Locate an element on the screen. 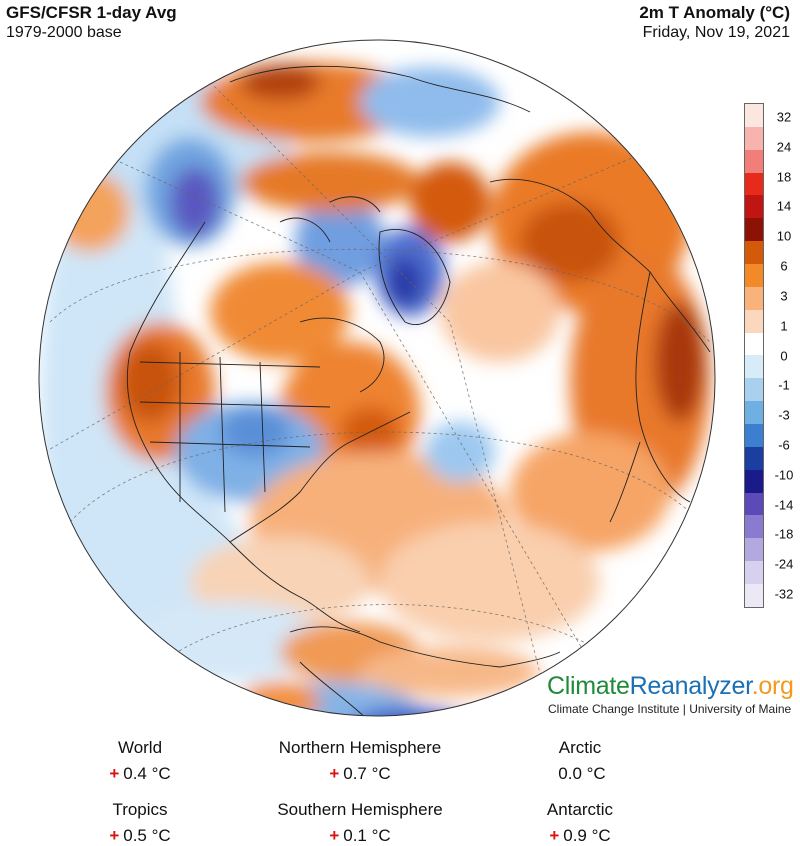 The width and height of the screenshot is (800, 846). stat-tropics: Tropics +0.5 °C is located at coordinates (140, 823).